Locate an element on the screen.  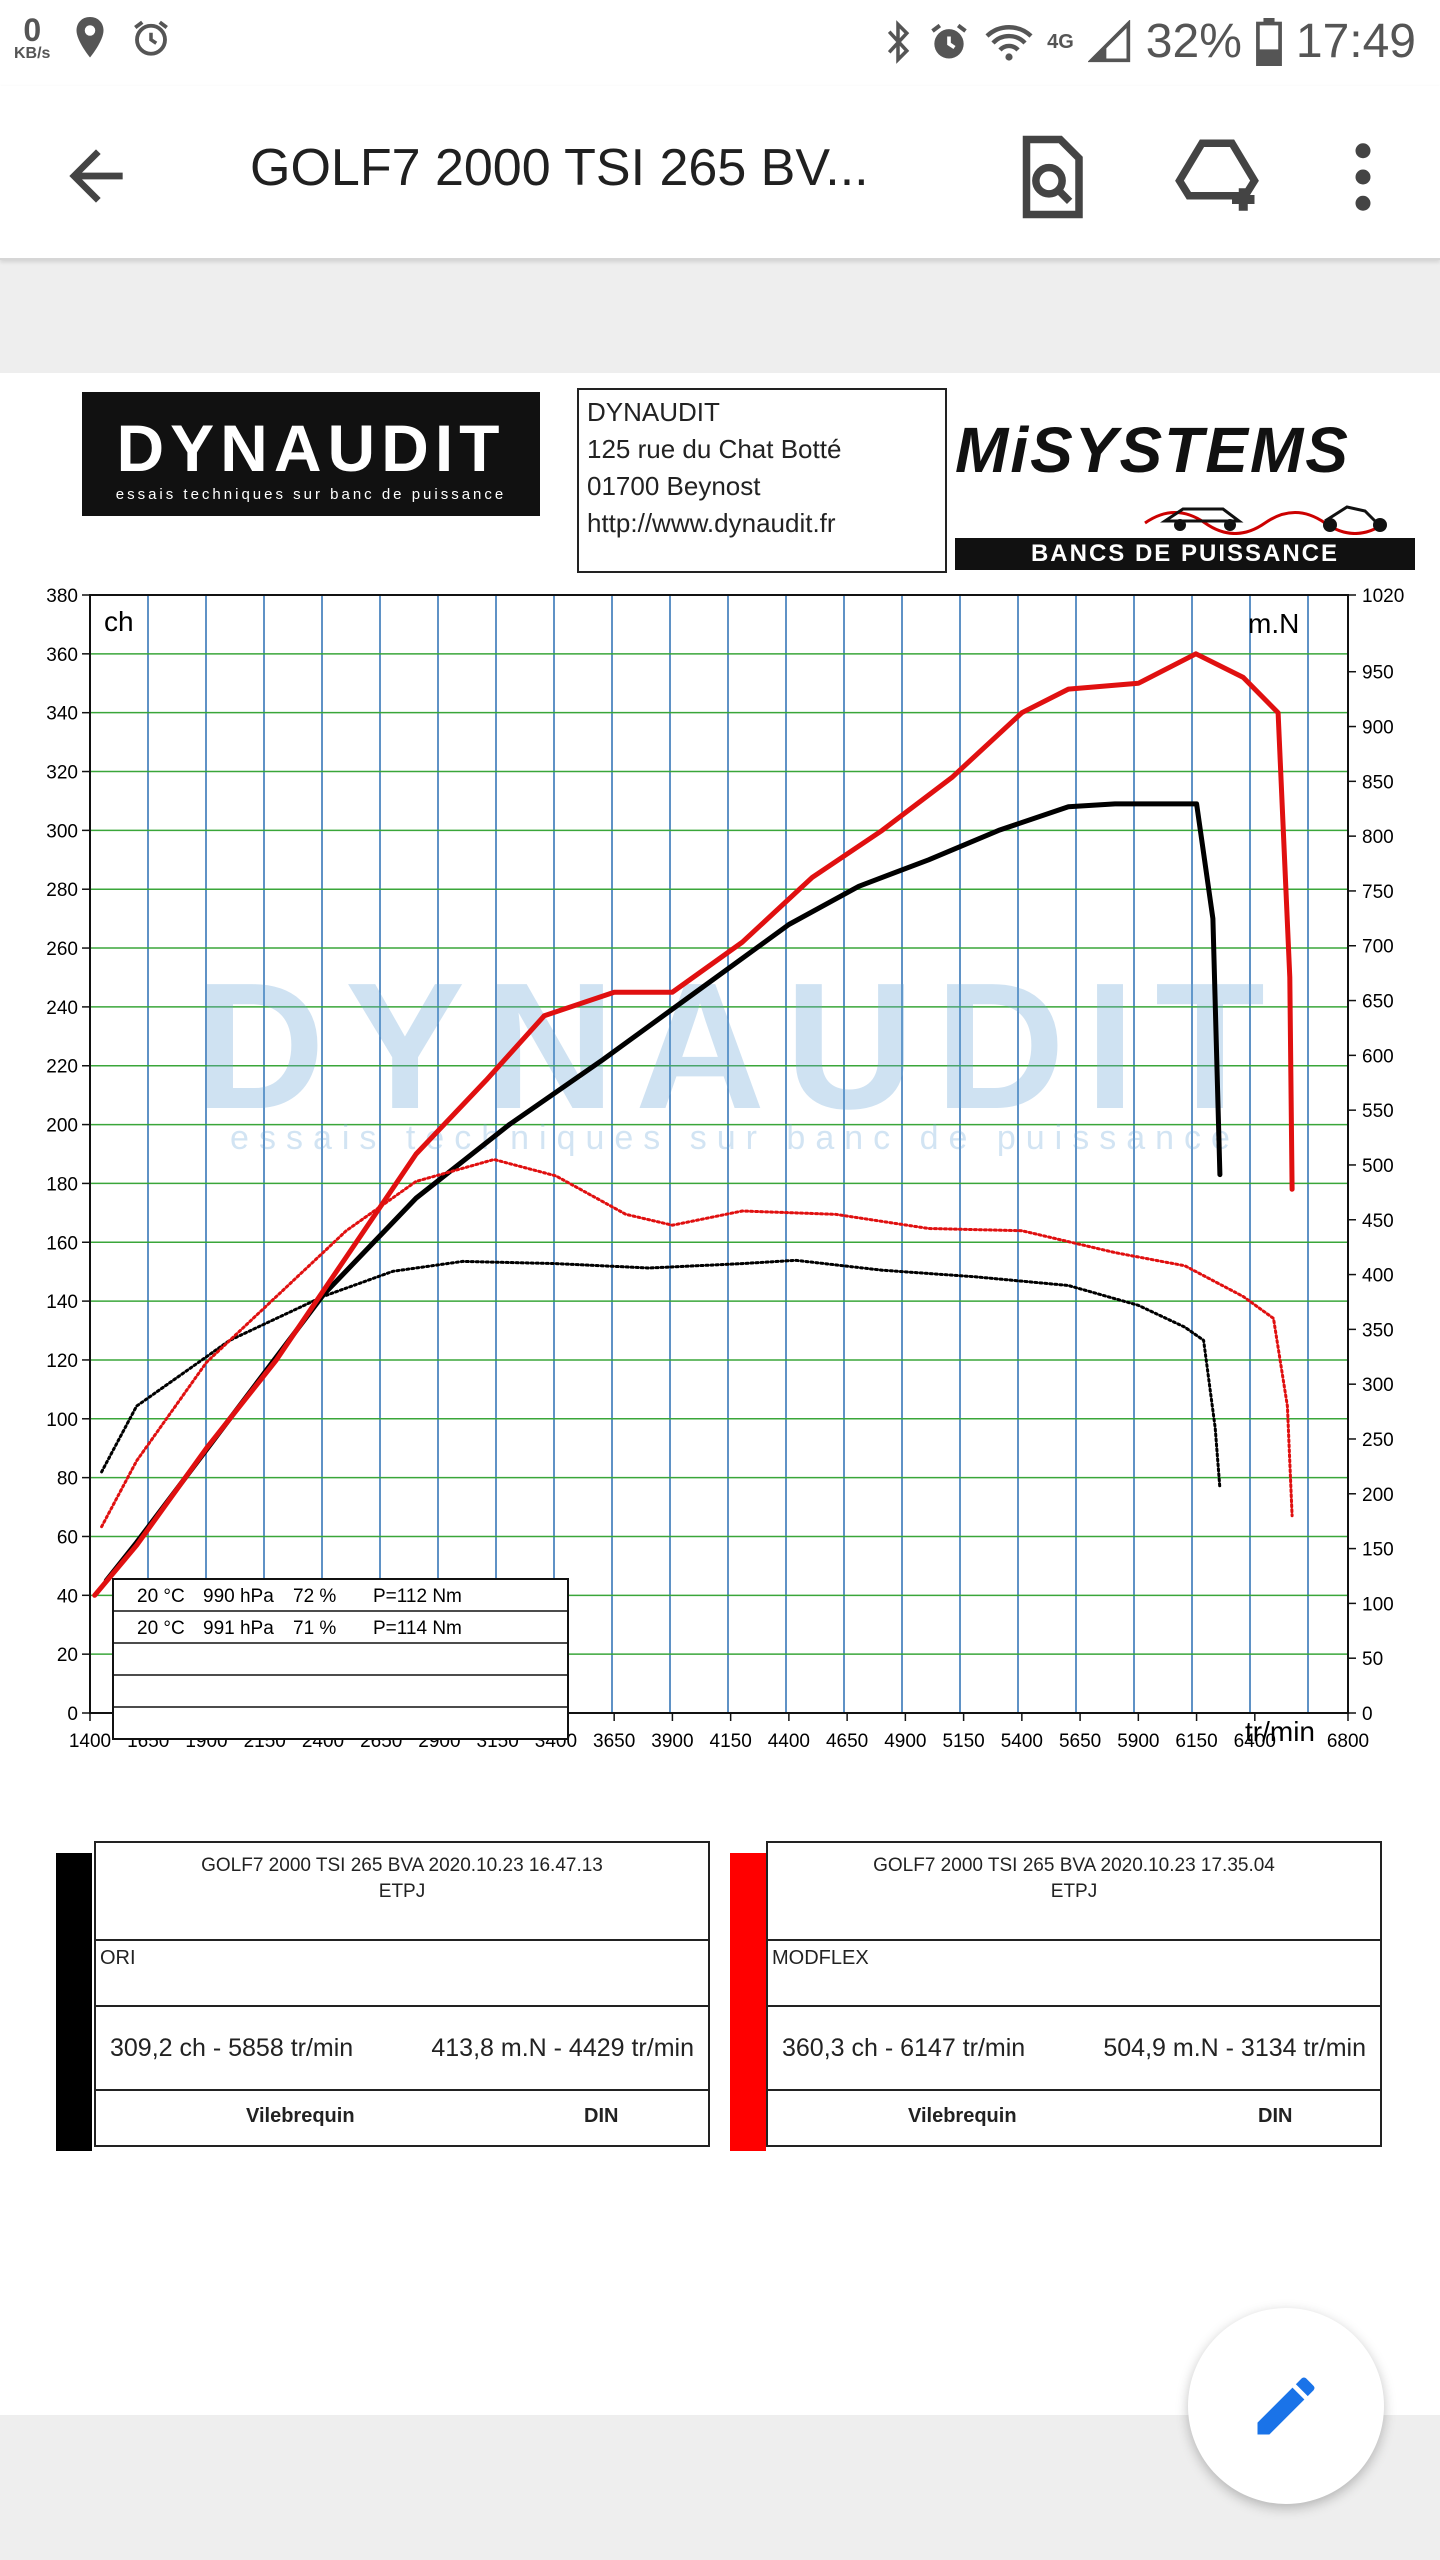
curve-ori-torque is located at coordinates (661, 1374).